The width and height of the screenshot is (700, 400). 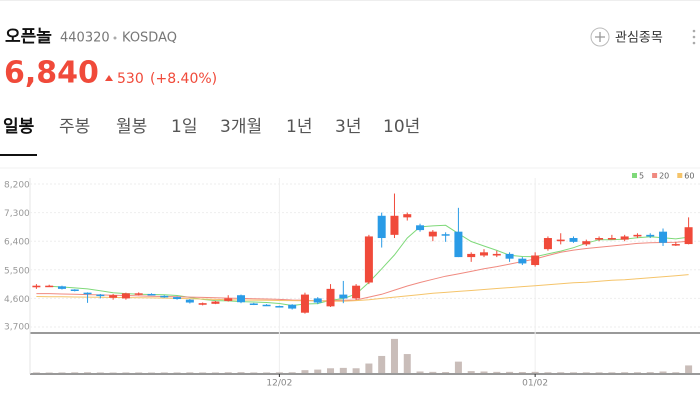 I want to click on price-change: 530, so click(x=130, y=79).